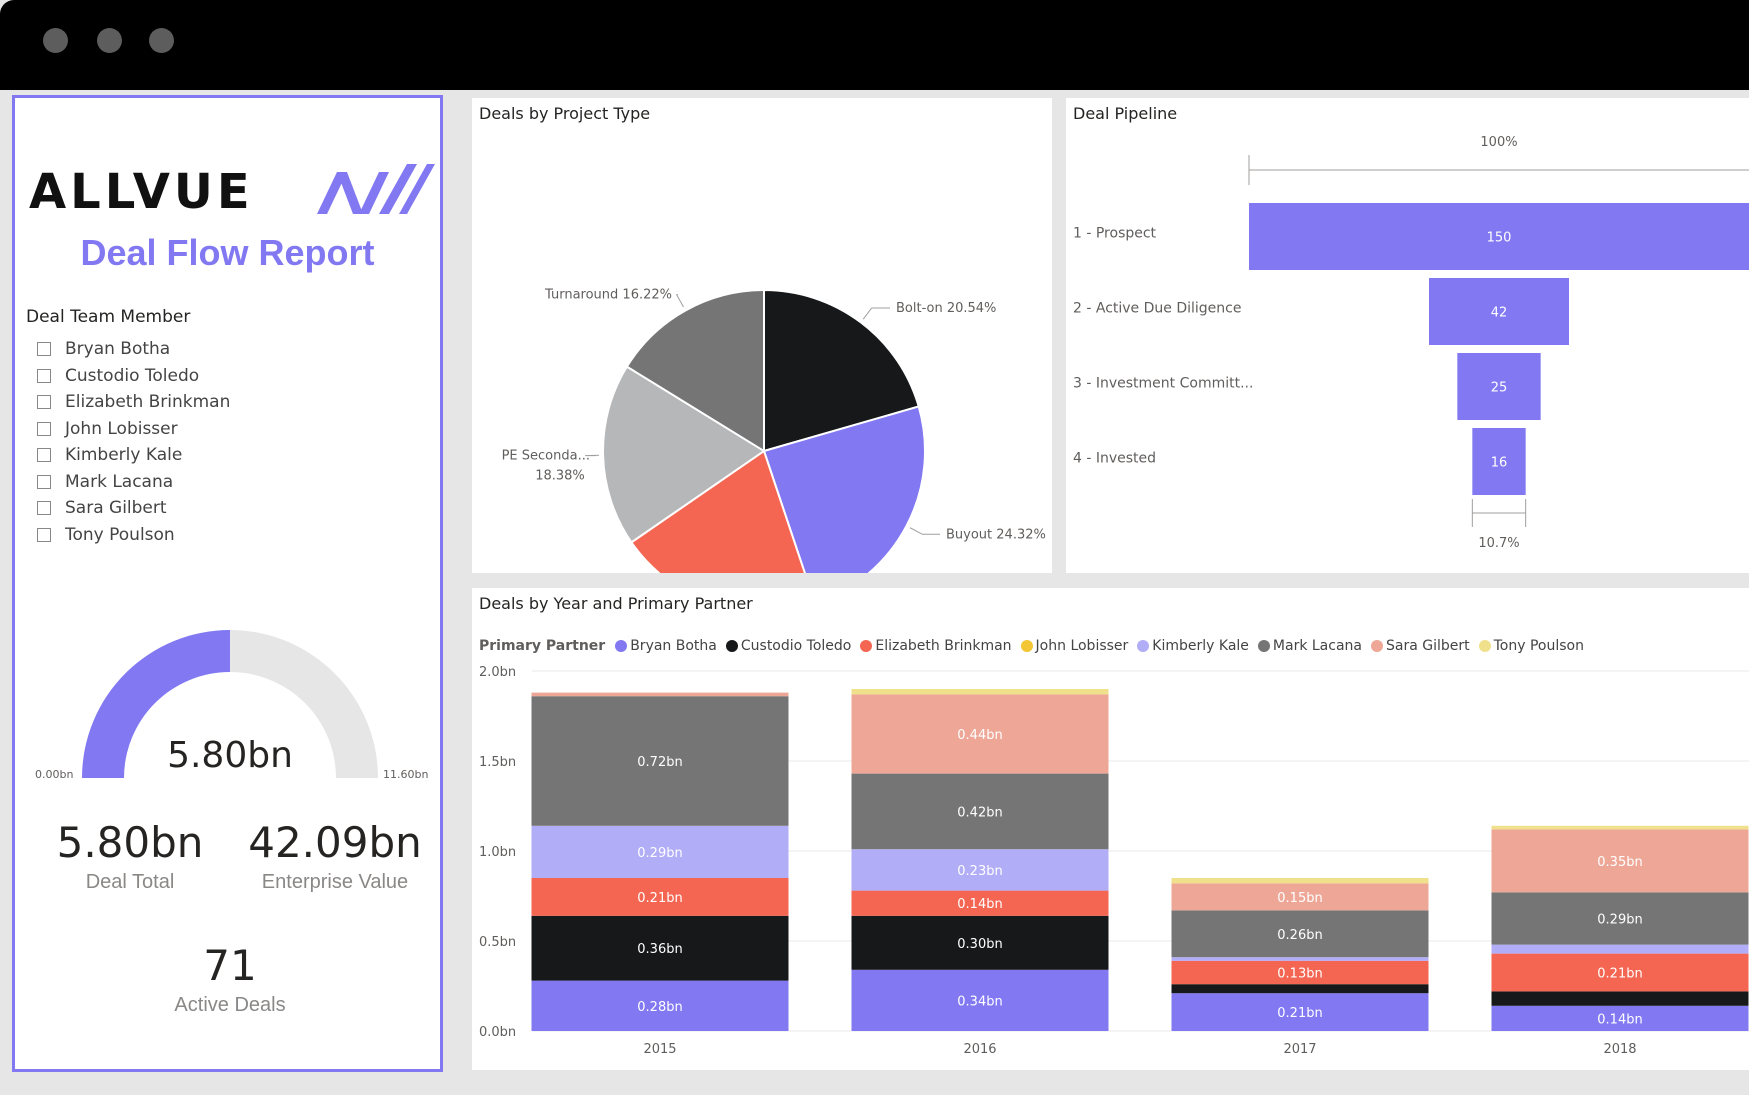 The width and height of the screenshot is (1749, 1095). Describe the element at coordinates (936, 646) in the screenshot. I see `legend-item: Elizabeth Brinkman` at that location.